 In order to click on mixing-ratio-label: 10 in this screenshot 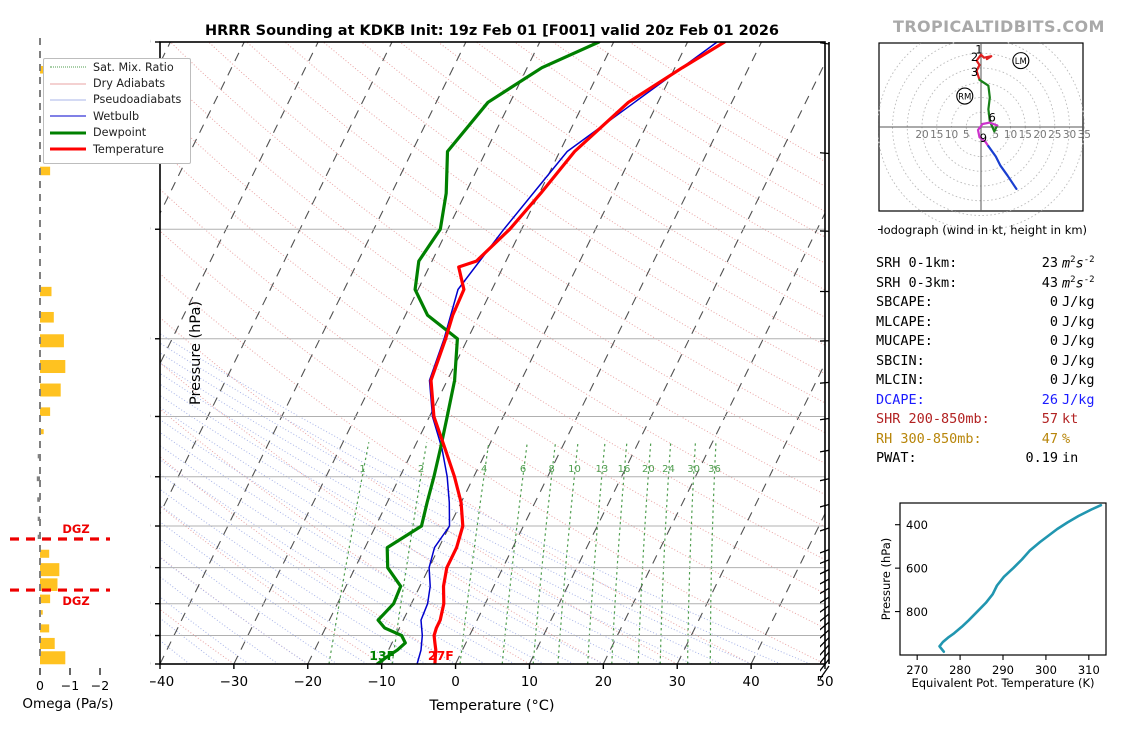, I will do `click(574, 469)`.